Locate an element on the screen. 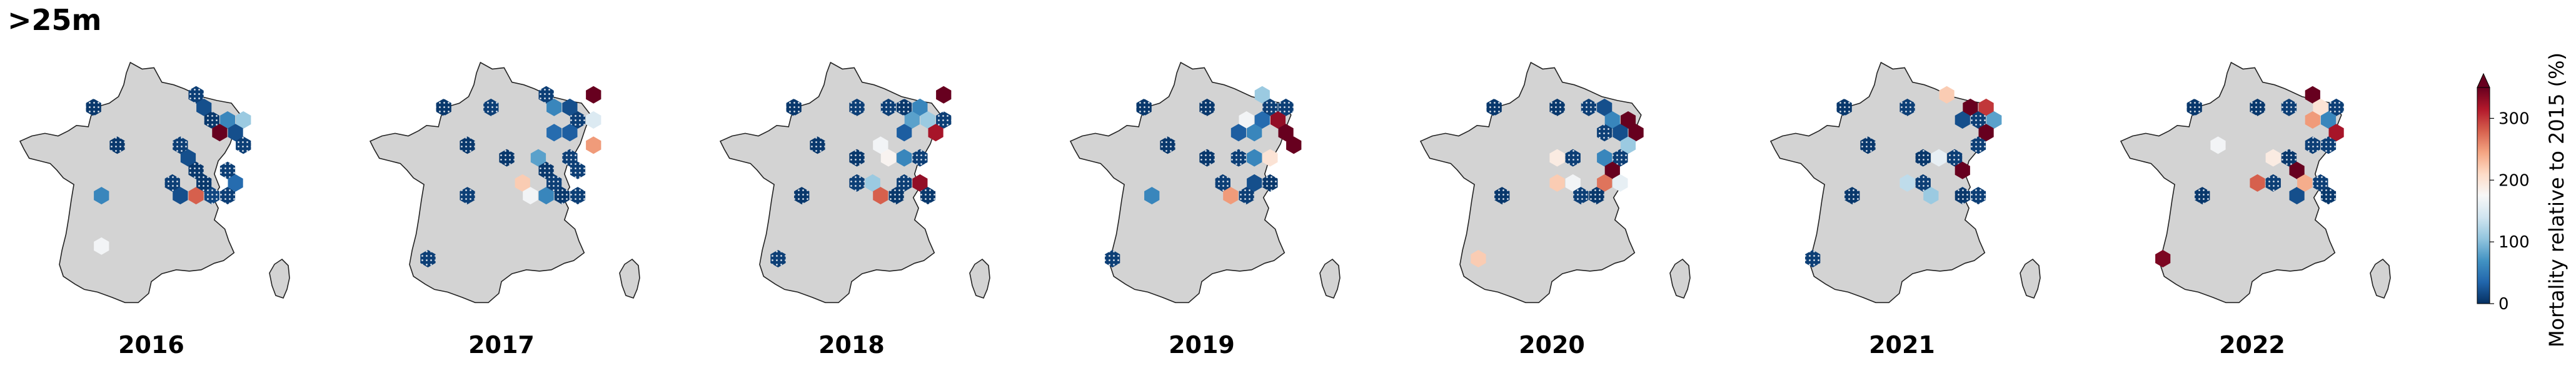  colorbar-tick-label: 300 is located at coordinates (2514, 118).